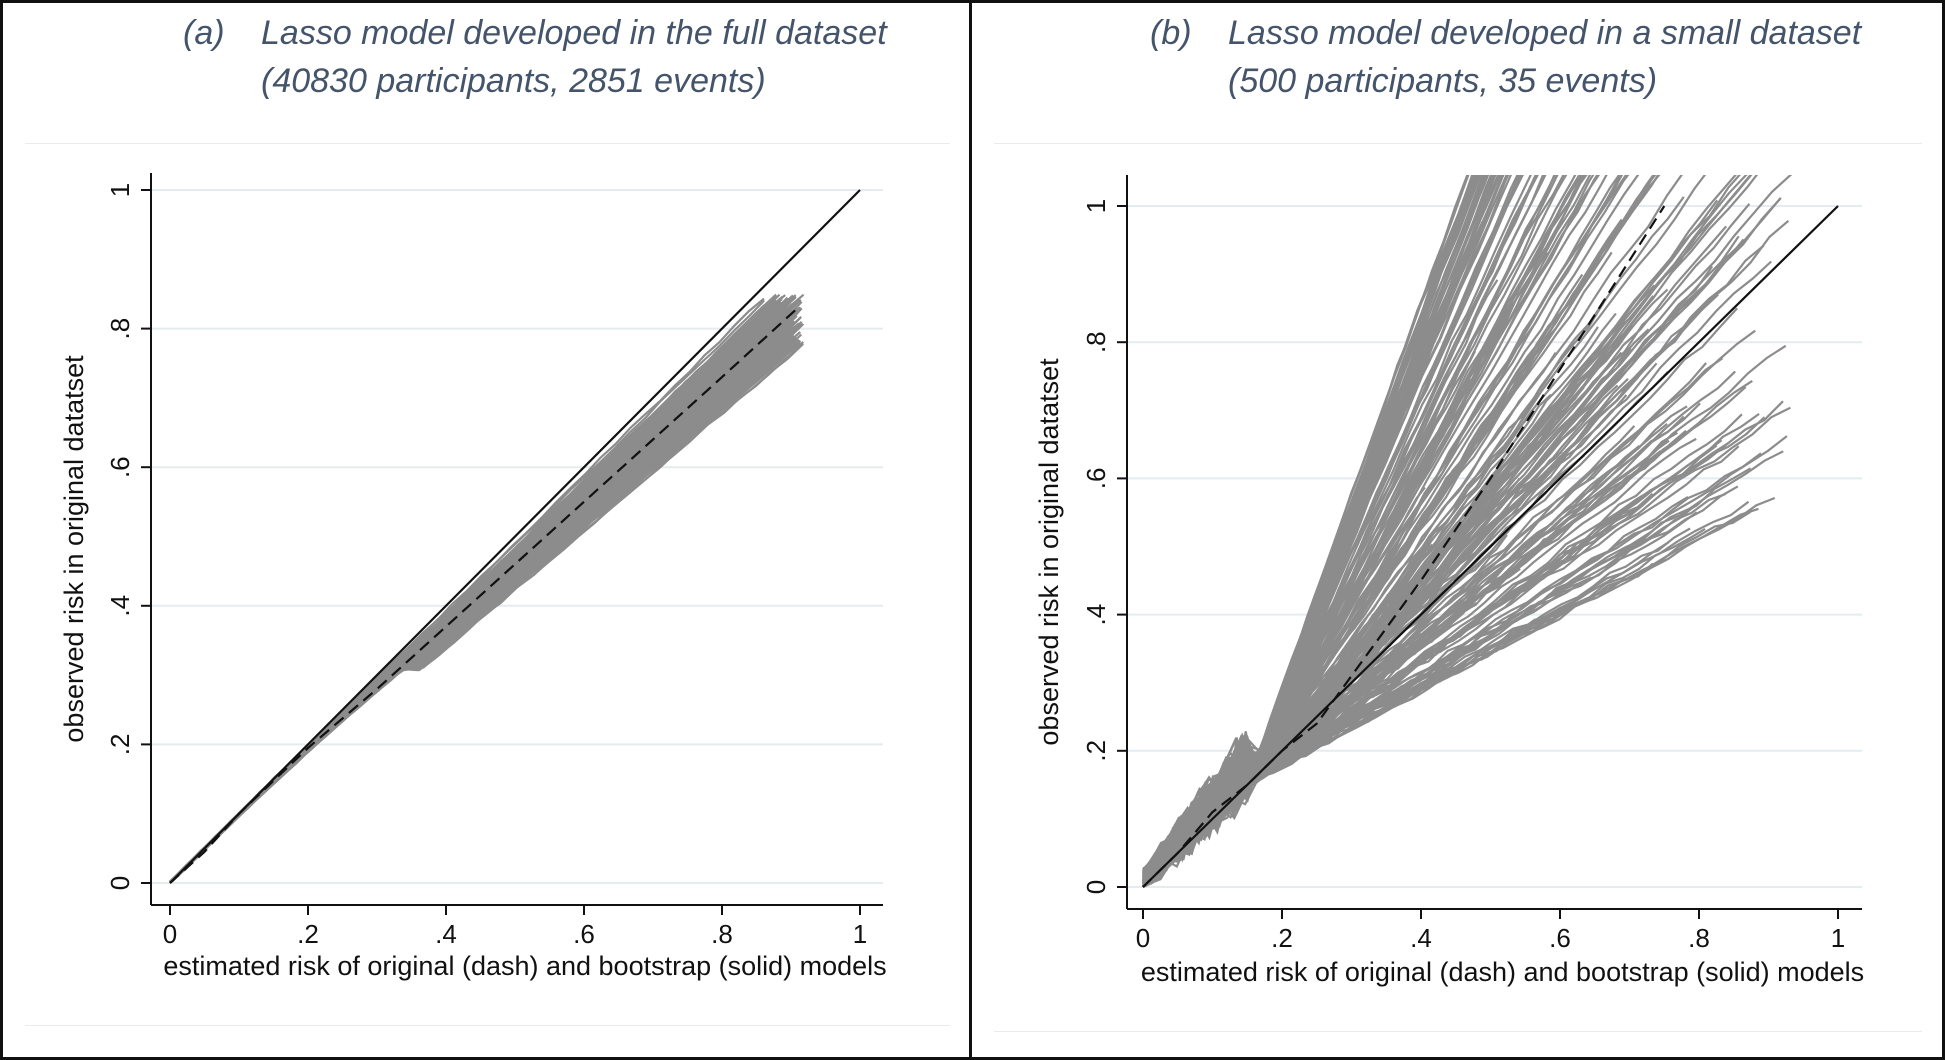 This screenshot has width=1945, height=1060. What do you see at coordinates (487, 143) in the screenshot?
I see `panel-a-top-divider` at bounding box center [487, 143].